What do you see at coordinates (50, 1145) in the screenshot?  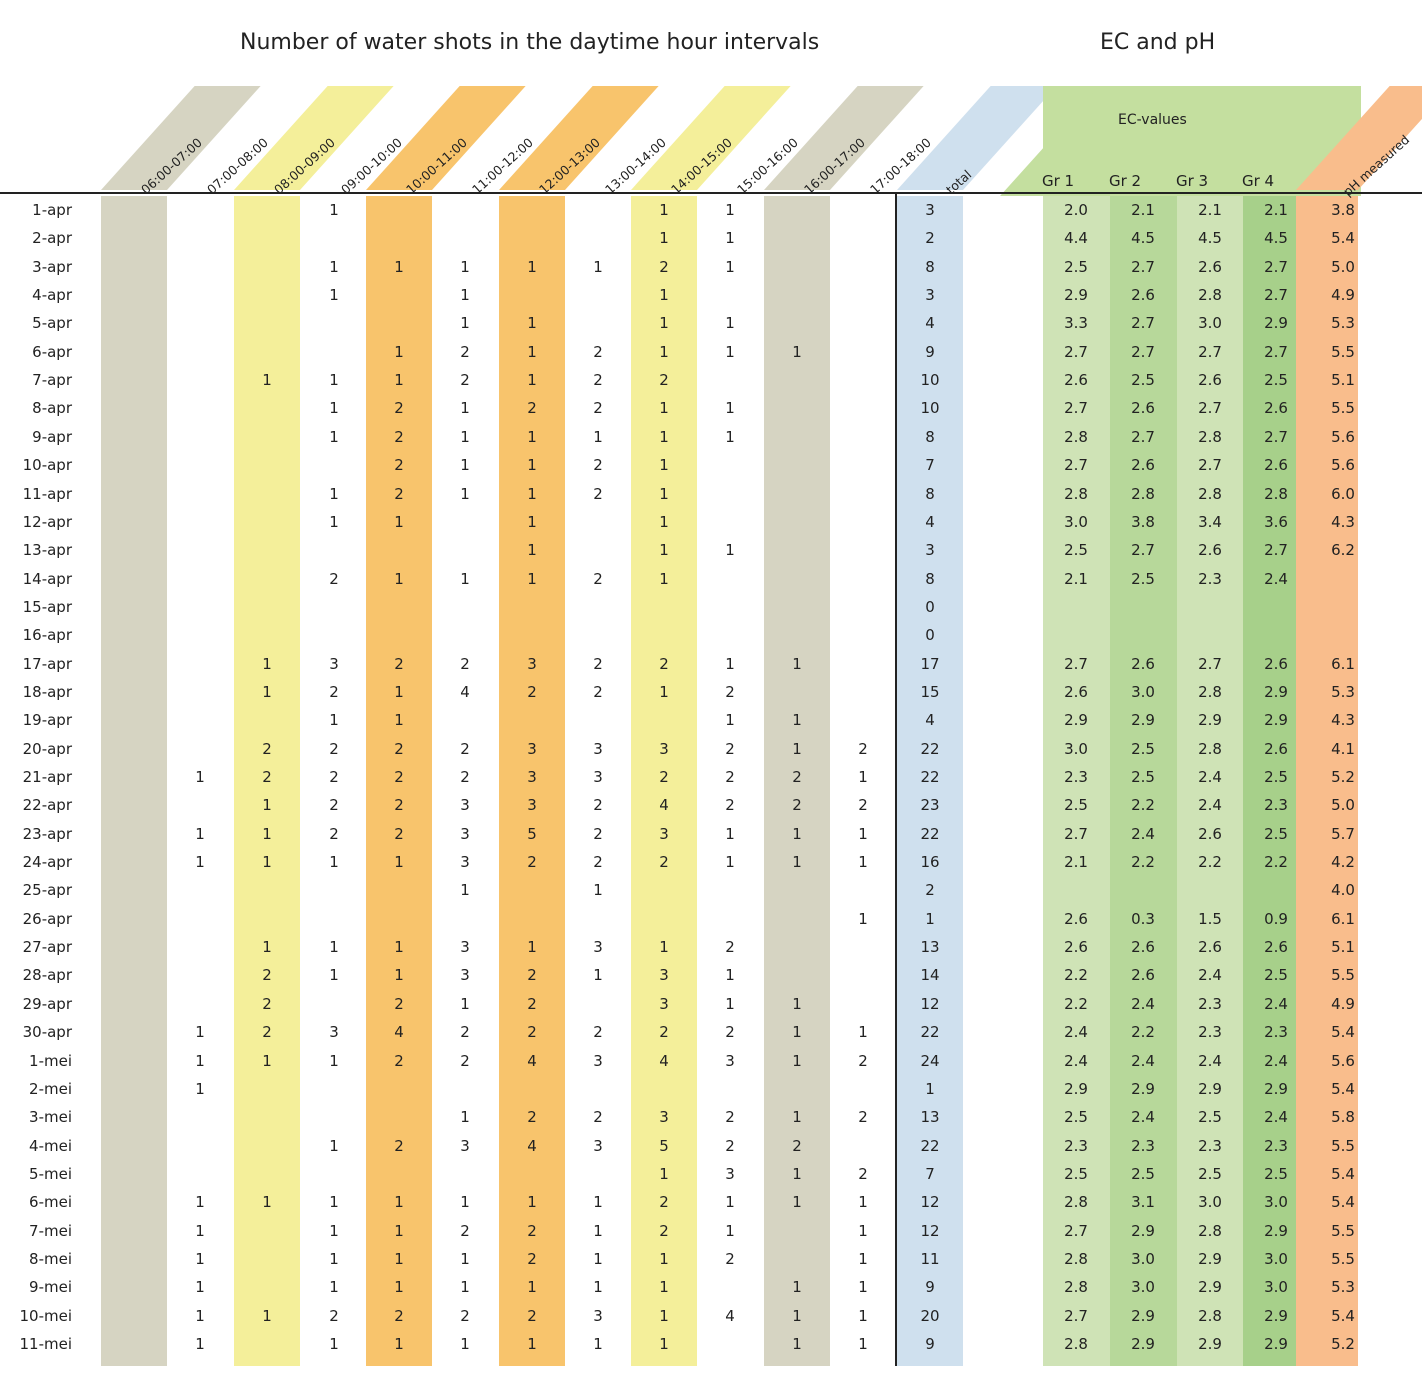 I see `row-date: 4-mei` at bounding box center [50, 1145].